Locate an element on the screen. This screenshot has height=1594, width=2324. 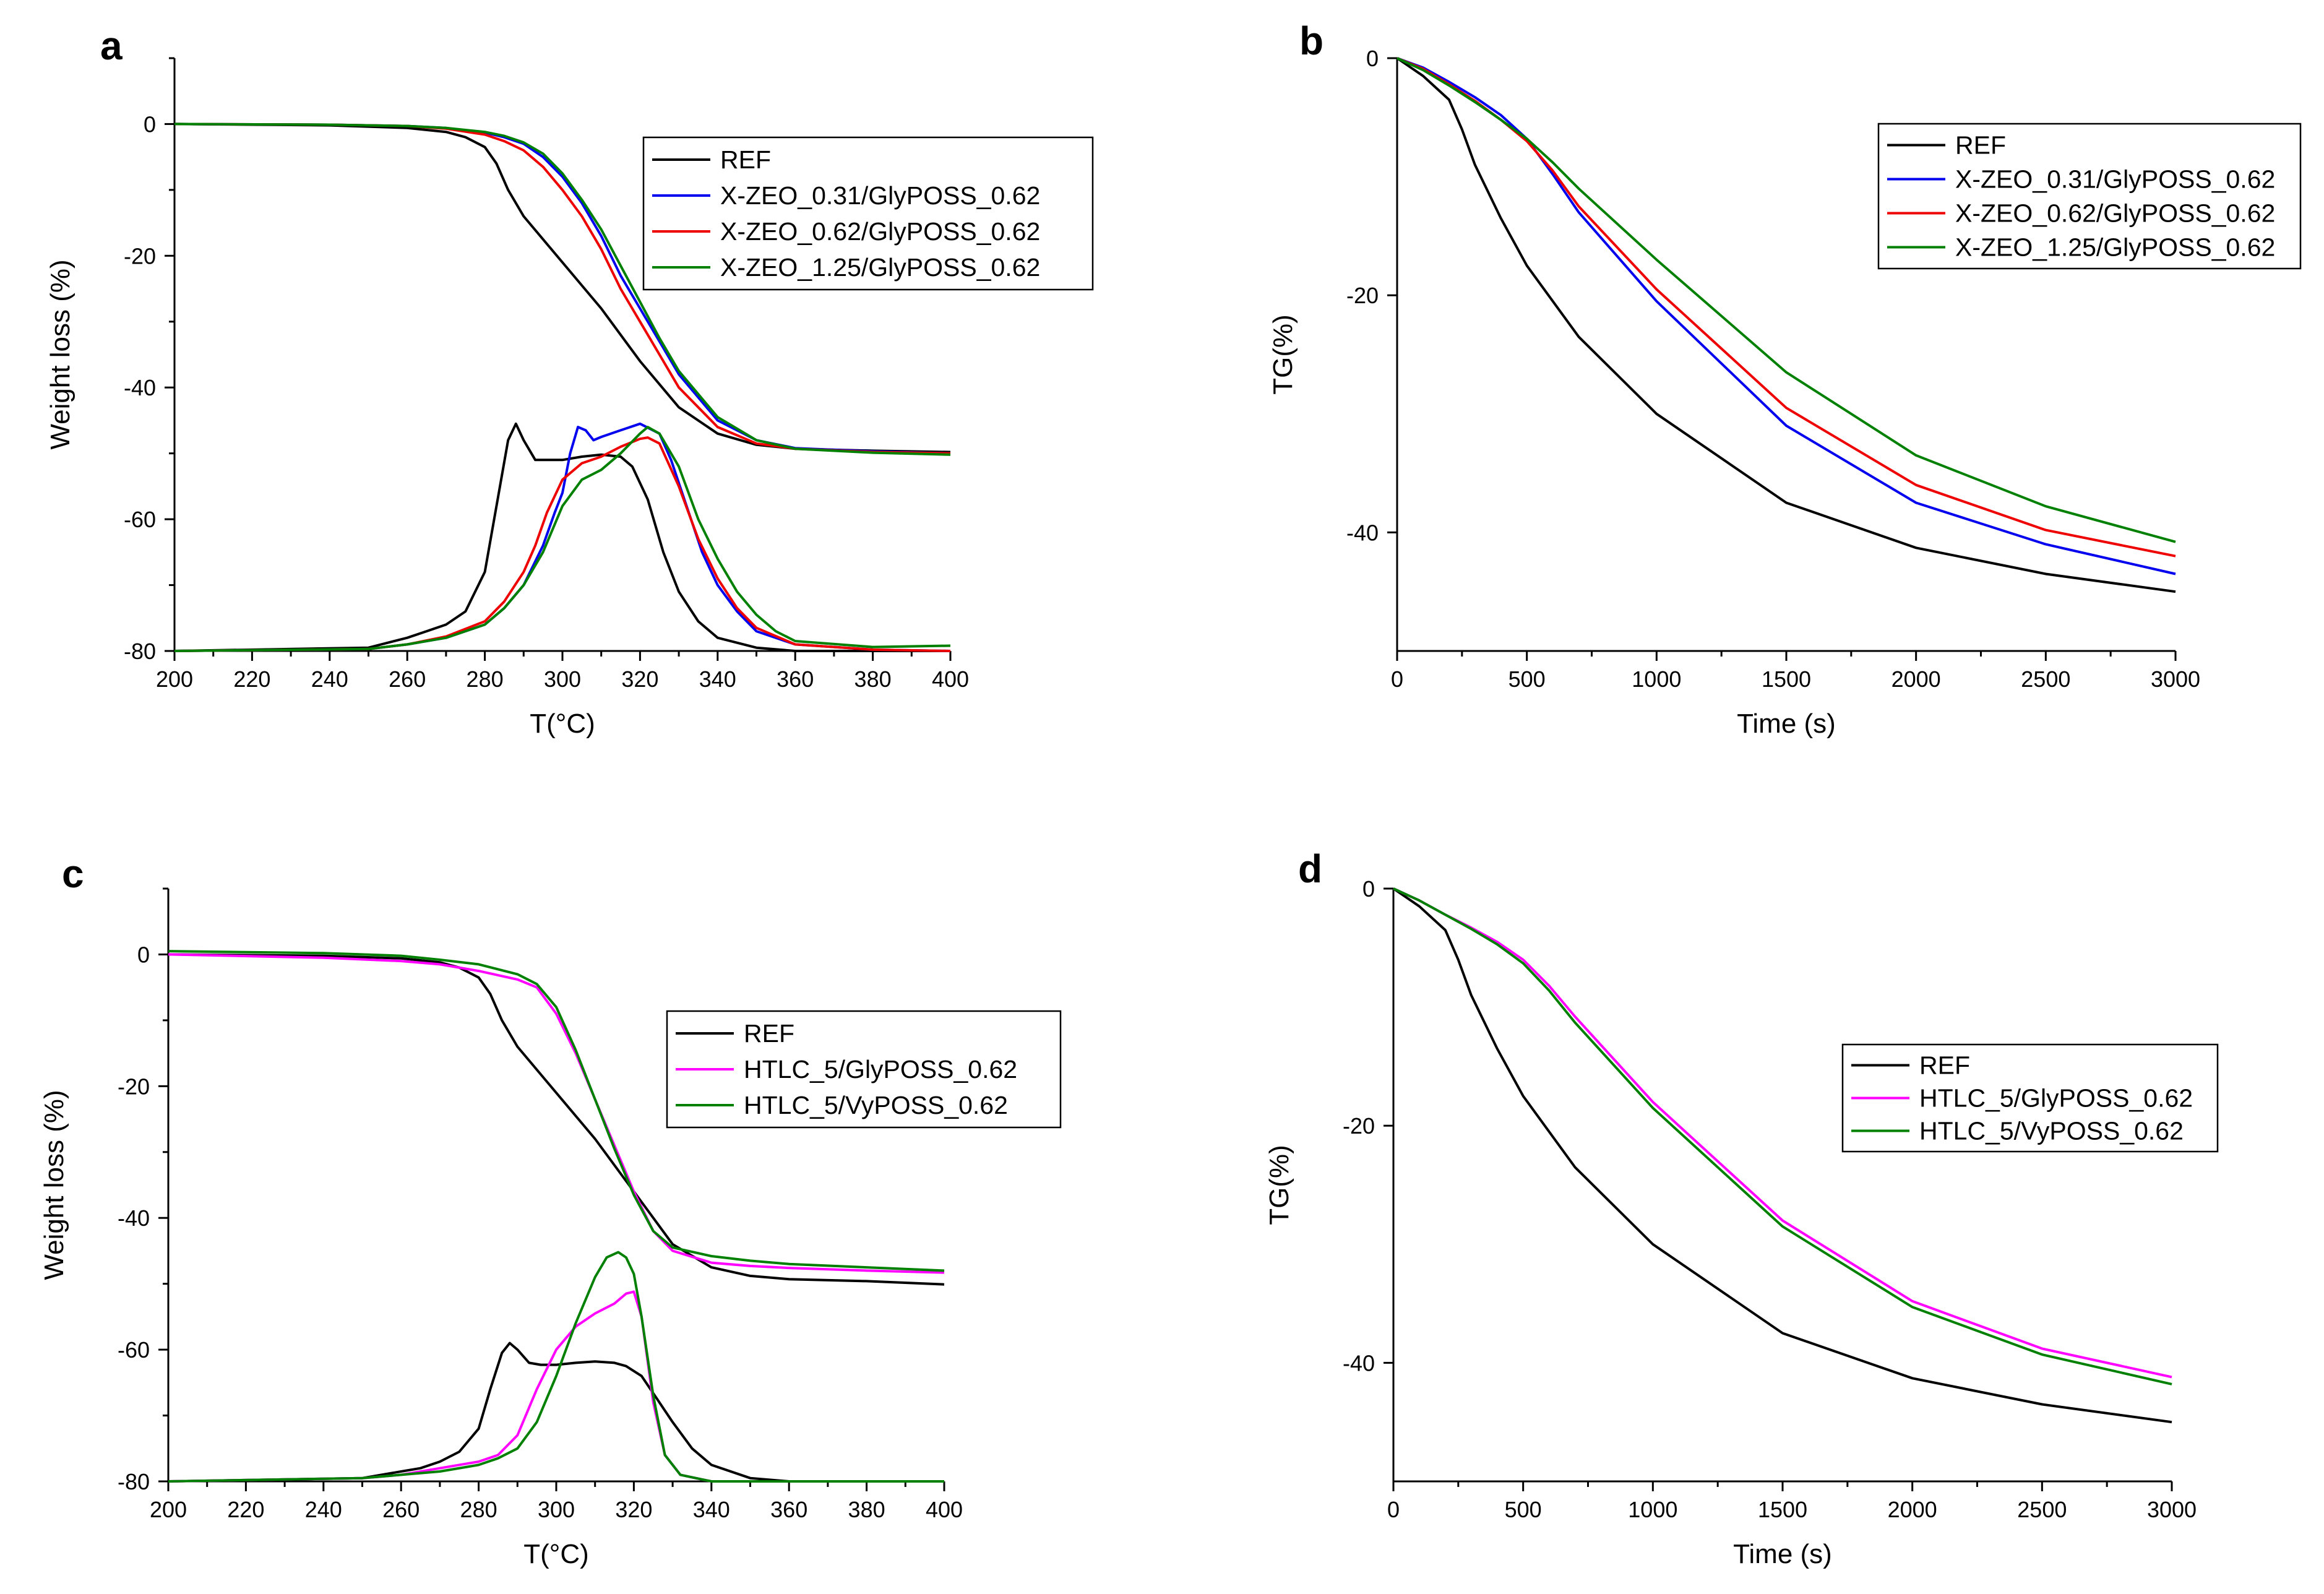
series-line-htlc-5-vyposs-0-62-dtg is located at coordinates (556, 1367).